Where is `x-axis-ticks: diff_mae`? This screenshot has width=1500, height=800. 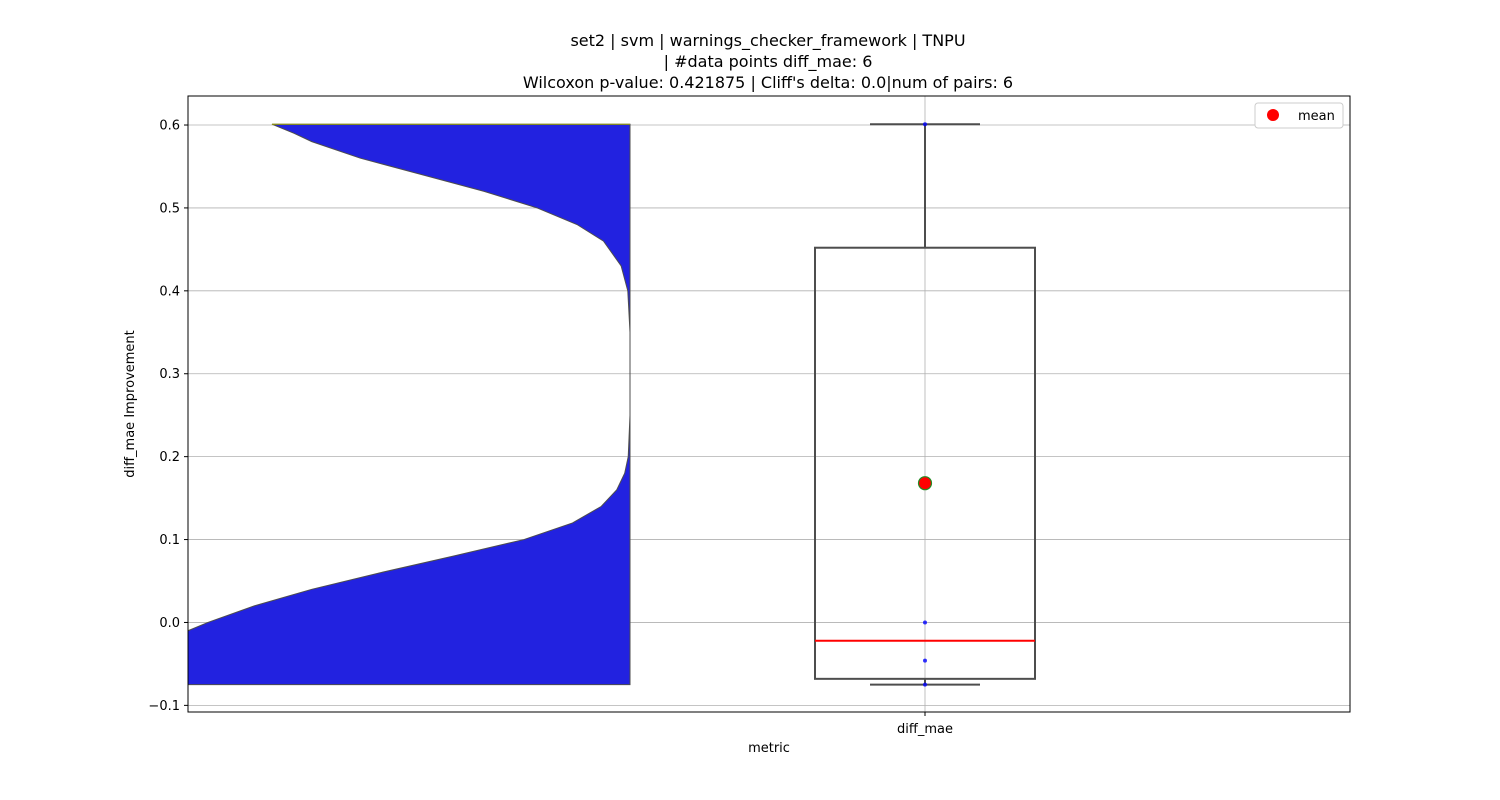 x-axis-ticks: diff_mae is located at coordinates (925, 724).